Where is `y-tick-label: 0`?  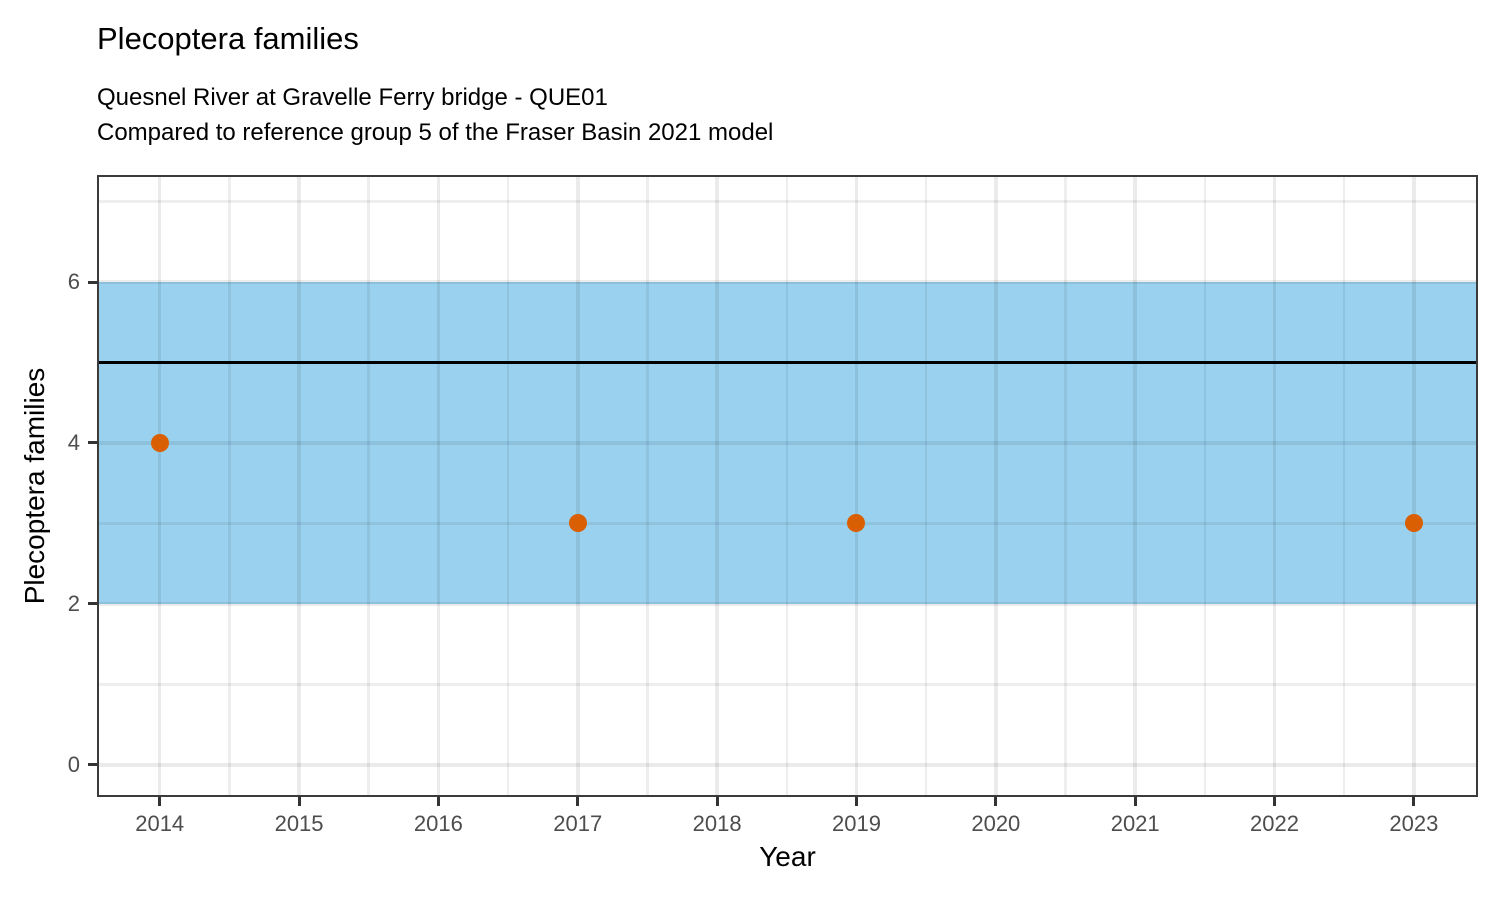 y-tick-label: 0 is located at coordinates (73, 764).